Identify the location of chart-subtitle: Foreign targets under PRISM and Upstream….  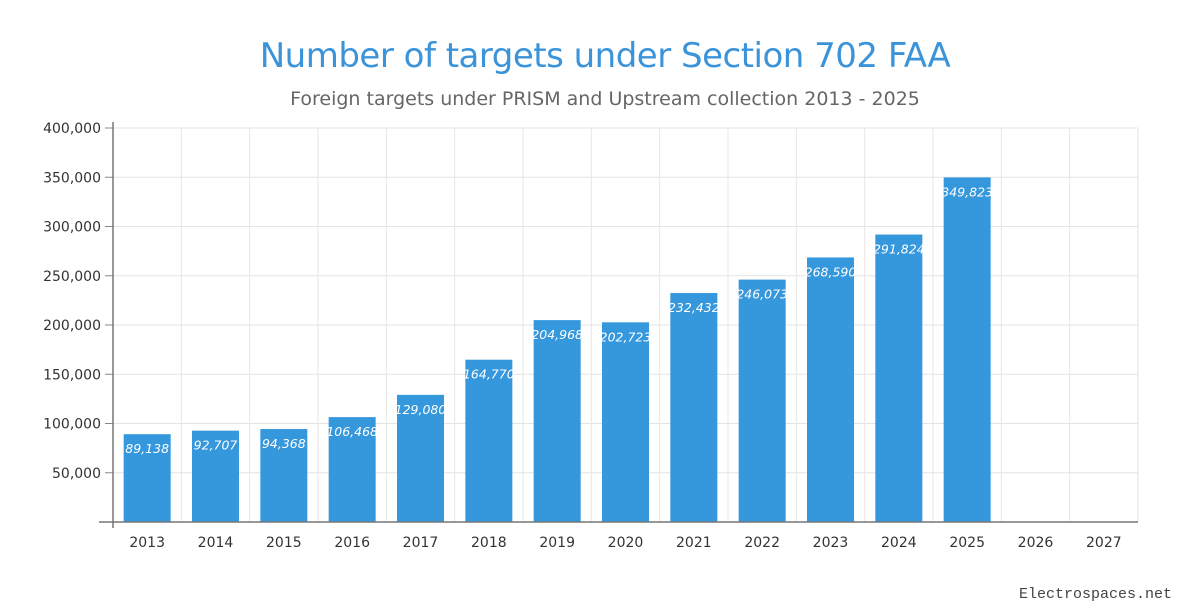
(605, 99).